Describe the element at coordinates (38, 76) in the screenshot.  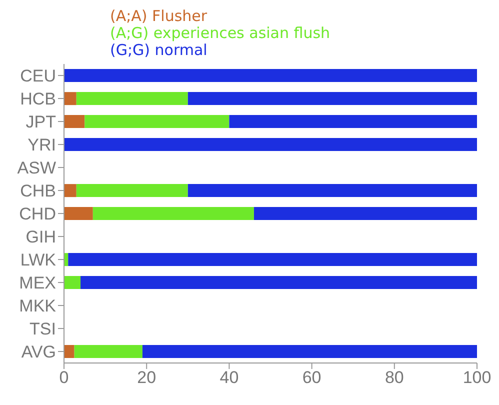
I see `y-tick-label: CEU` at that location.